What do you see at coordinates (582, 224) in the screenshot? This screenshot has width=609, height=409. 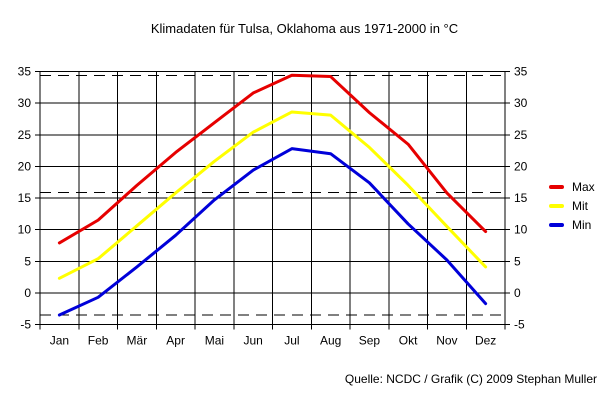 I see `legend-label-min: Min` at bounding box center [582, 224].